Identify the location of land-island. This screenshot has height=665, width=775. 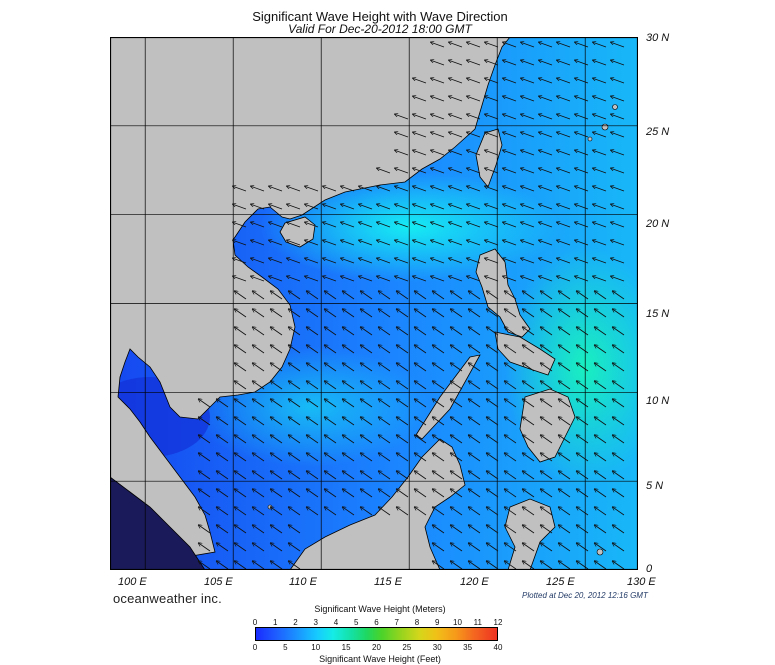
(590, 139).